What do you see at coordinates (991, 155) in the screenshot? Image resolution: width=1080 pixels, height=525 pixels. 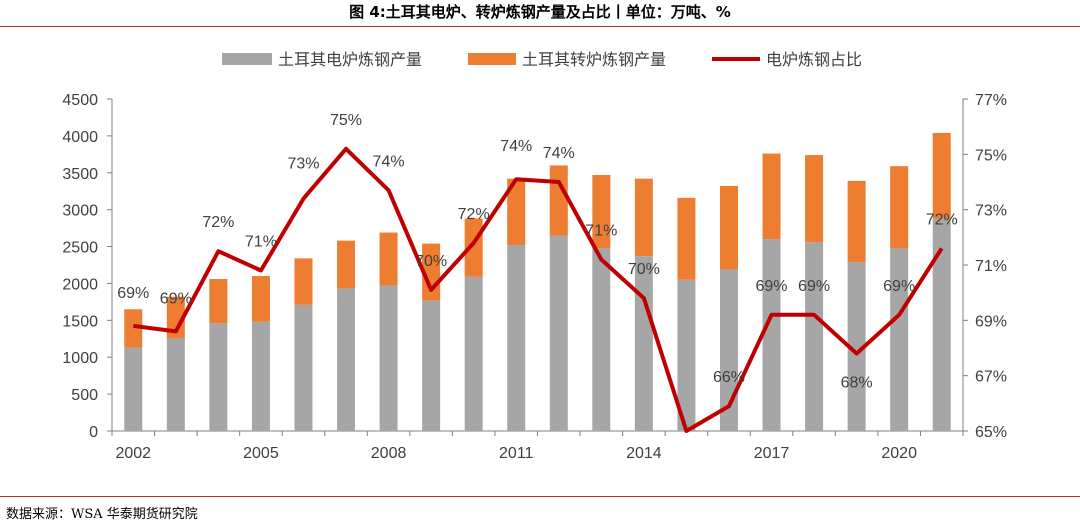 I see `y-right-tick-label: 75%` at bounding box center [991, 155].